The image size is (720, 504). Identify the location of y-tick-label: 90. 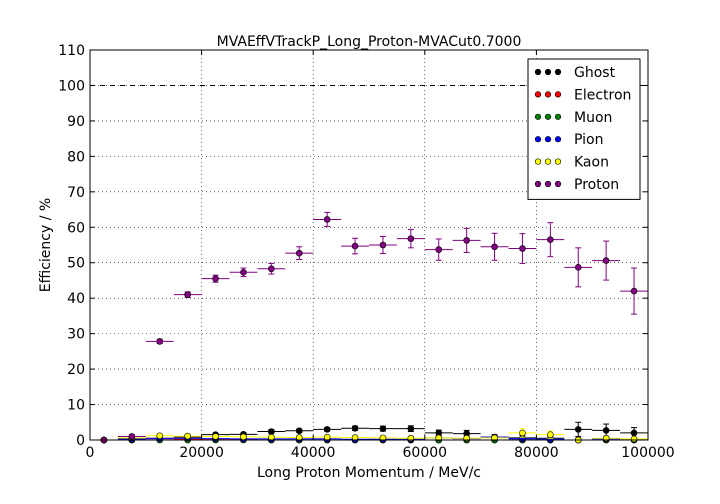
(76, 122).